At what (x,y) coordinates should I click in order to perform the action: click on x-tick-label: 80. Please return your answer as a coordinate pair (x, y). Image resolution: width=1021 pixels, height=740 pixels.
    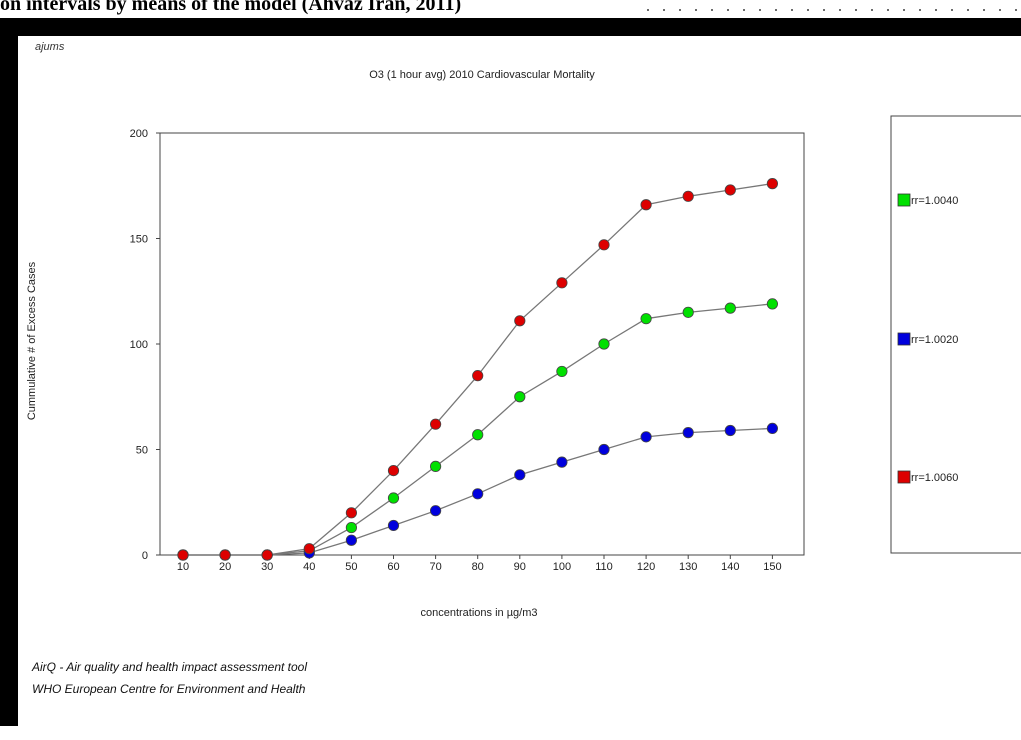
    Looking at the image, I should click on (478, 567).